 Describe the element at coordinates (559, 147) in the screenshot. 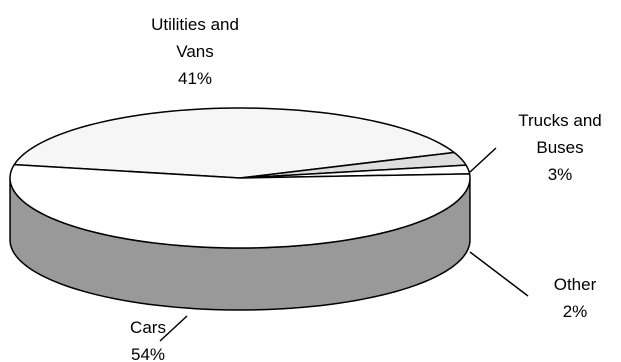

I see `slice-label-1-1: Buses` at that location.